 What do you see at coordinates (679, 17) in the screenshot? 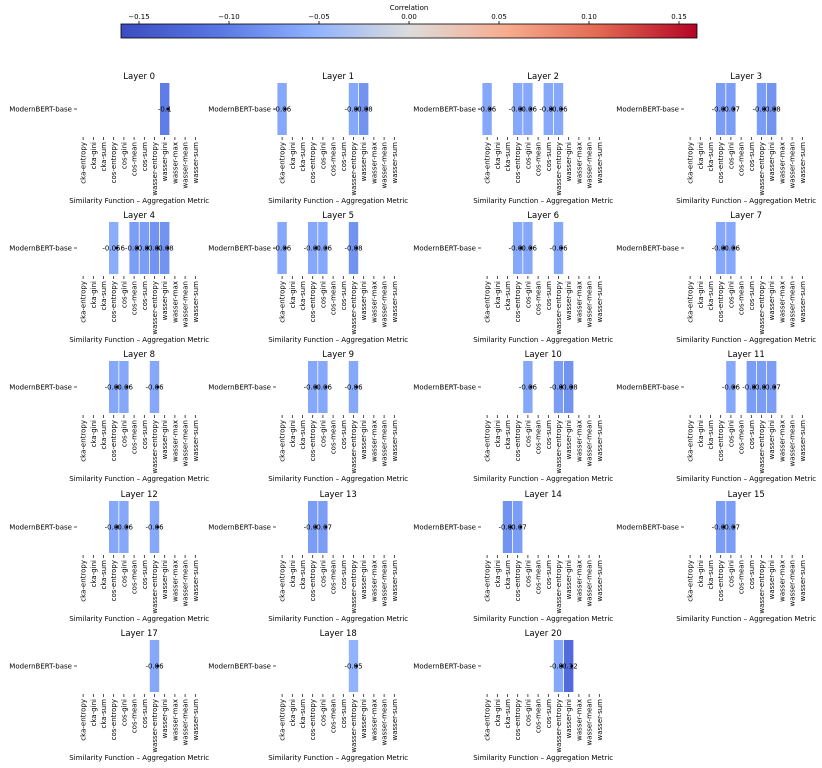
I see `colorbar-tick-label: 0.15` at bounding box center [679, 17].